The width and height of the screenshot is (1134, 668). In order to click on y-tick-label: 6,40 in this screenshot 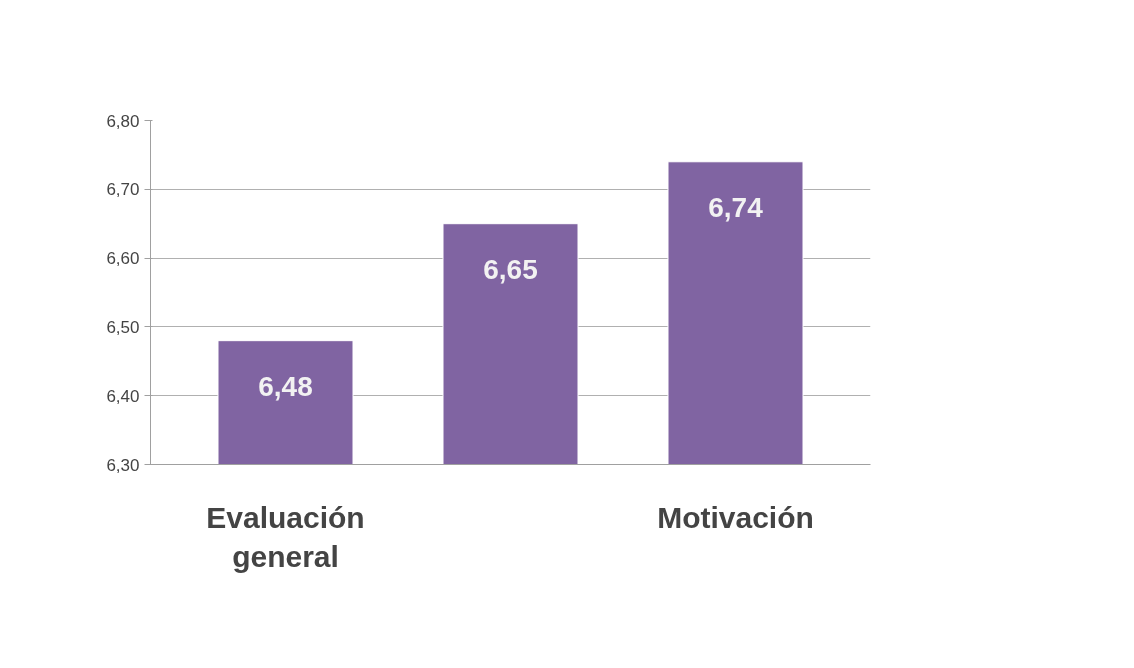, I will do `click(123, 396)`.